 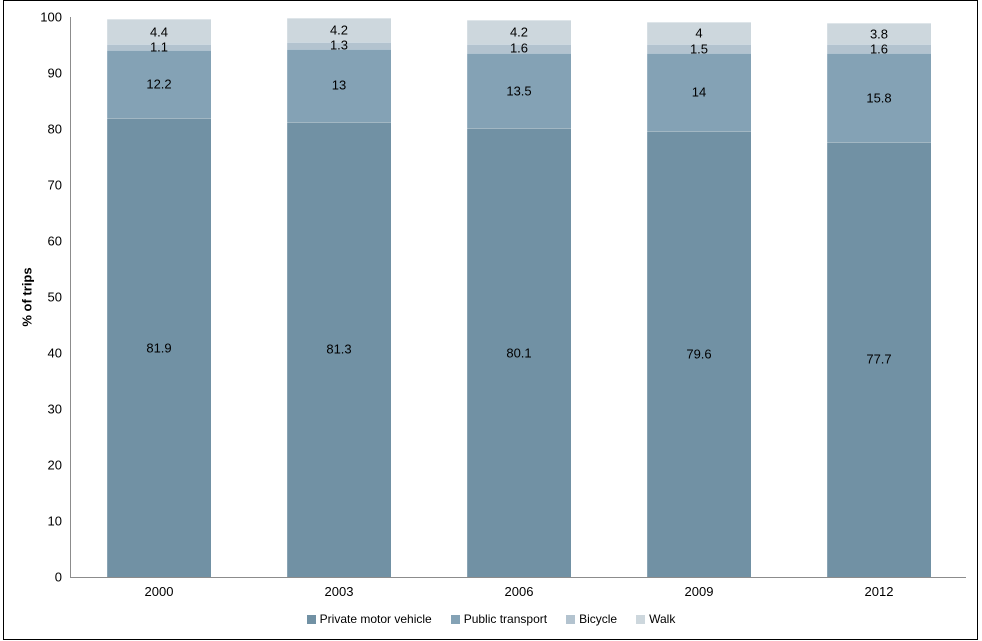 What do you see at coordinates (54, 73) in the screenshot?
I see `y-tick-label: 90` at bounding box center [54, 73].